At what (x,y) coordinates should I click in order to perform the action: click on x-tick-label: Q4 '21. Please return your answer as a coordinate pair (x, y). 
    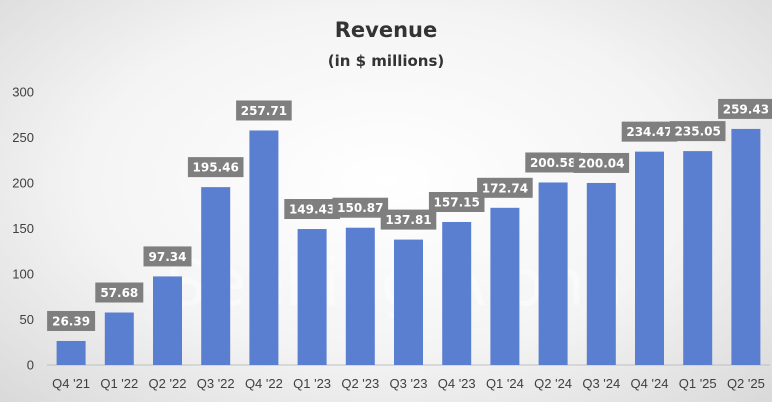
    Looking at the image, I should click on (71, 383).